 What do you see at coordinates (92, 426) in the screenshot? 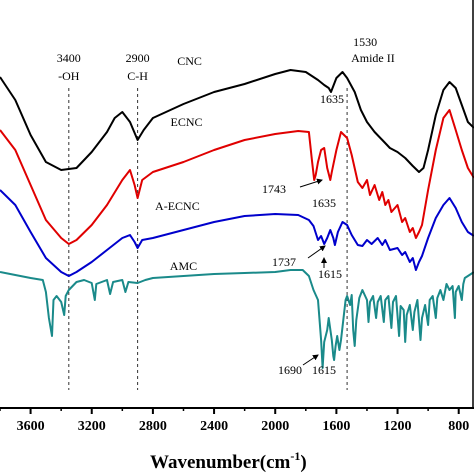
I see `x-tick-label: 3200` at bounding box center [92, 426].